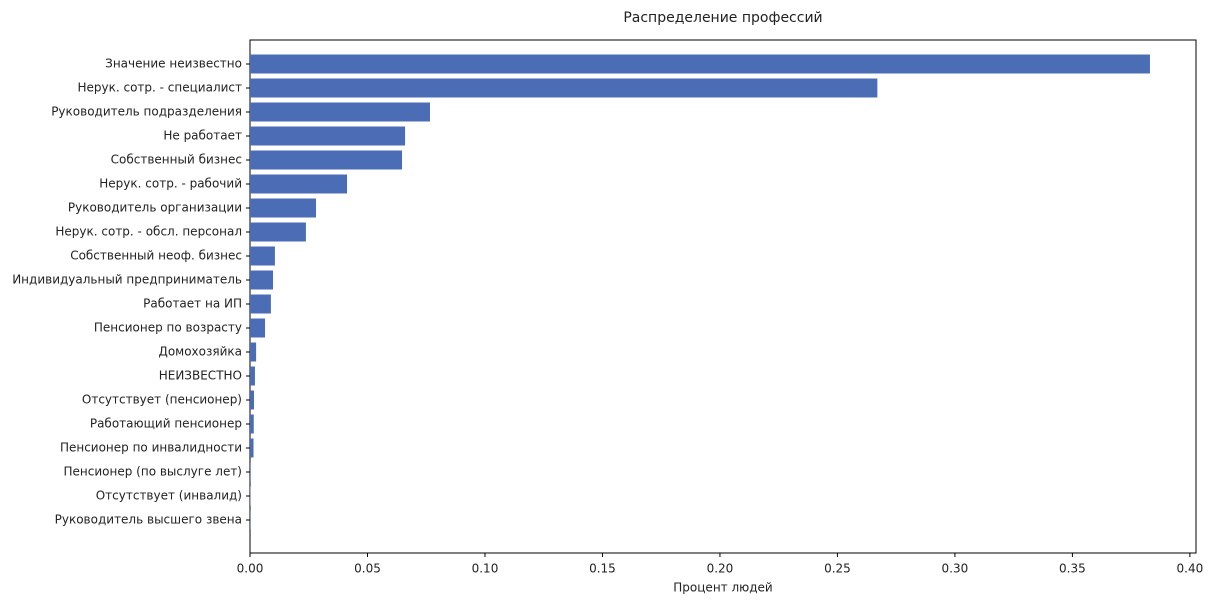  What do you see at coordinates (200, 352) in the screenshot?
I see `y-tick-label: Домохозяйка` at bounding box center [200, 352].